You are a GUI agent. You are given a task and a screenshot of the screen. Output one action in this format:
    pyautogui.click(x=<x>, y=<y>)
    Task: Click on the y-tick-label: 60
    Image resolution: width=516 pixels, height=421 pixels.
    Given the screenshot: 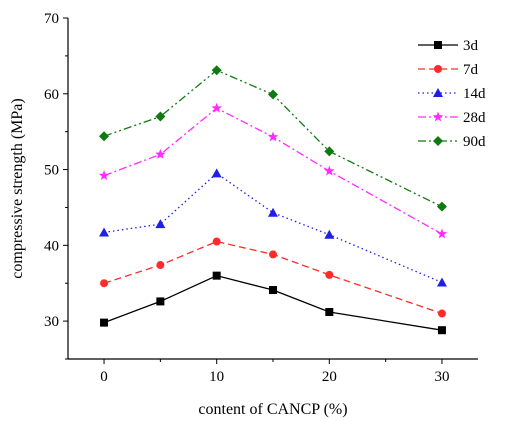 What is the action you would take?
    pyautogui.click(x=51, y=95)
    